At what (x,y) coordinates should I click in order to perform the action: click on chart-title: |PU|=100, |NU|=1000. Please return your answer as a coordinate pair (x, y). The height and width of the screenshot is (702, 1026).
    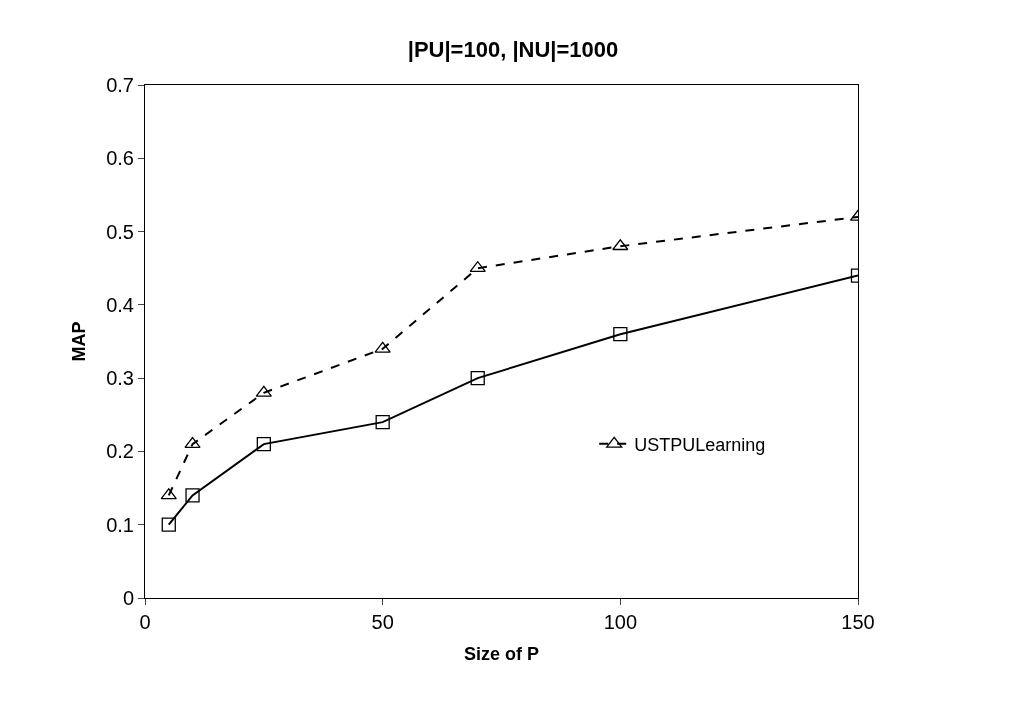
    Looking at the image, I should click on (513, 49).